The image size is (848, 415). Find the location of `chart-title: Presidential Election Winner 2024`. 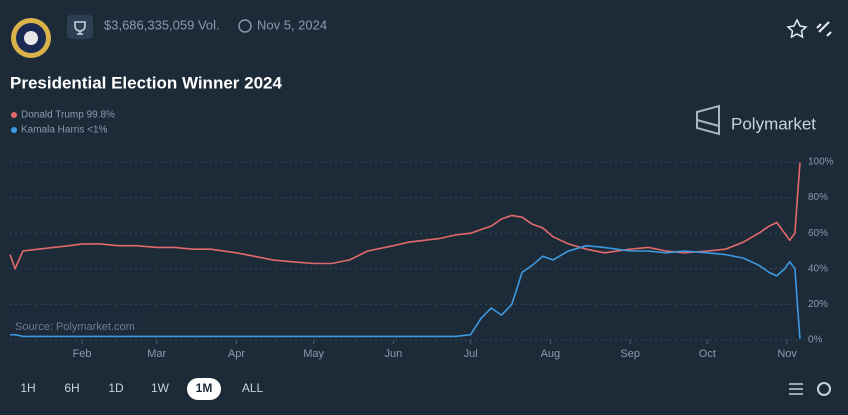

chart-title: Presidential Election Winner 2024 is located at coordinates (146, 82).